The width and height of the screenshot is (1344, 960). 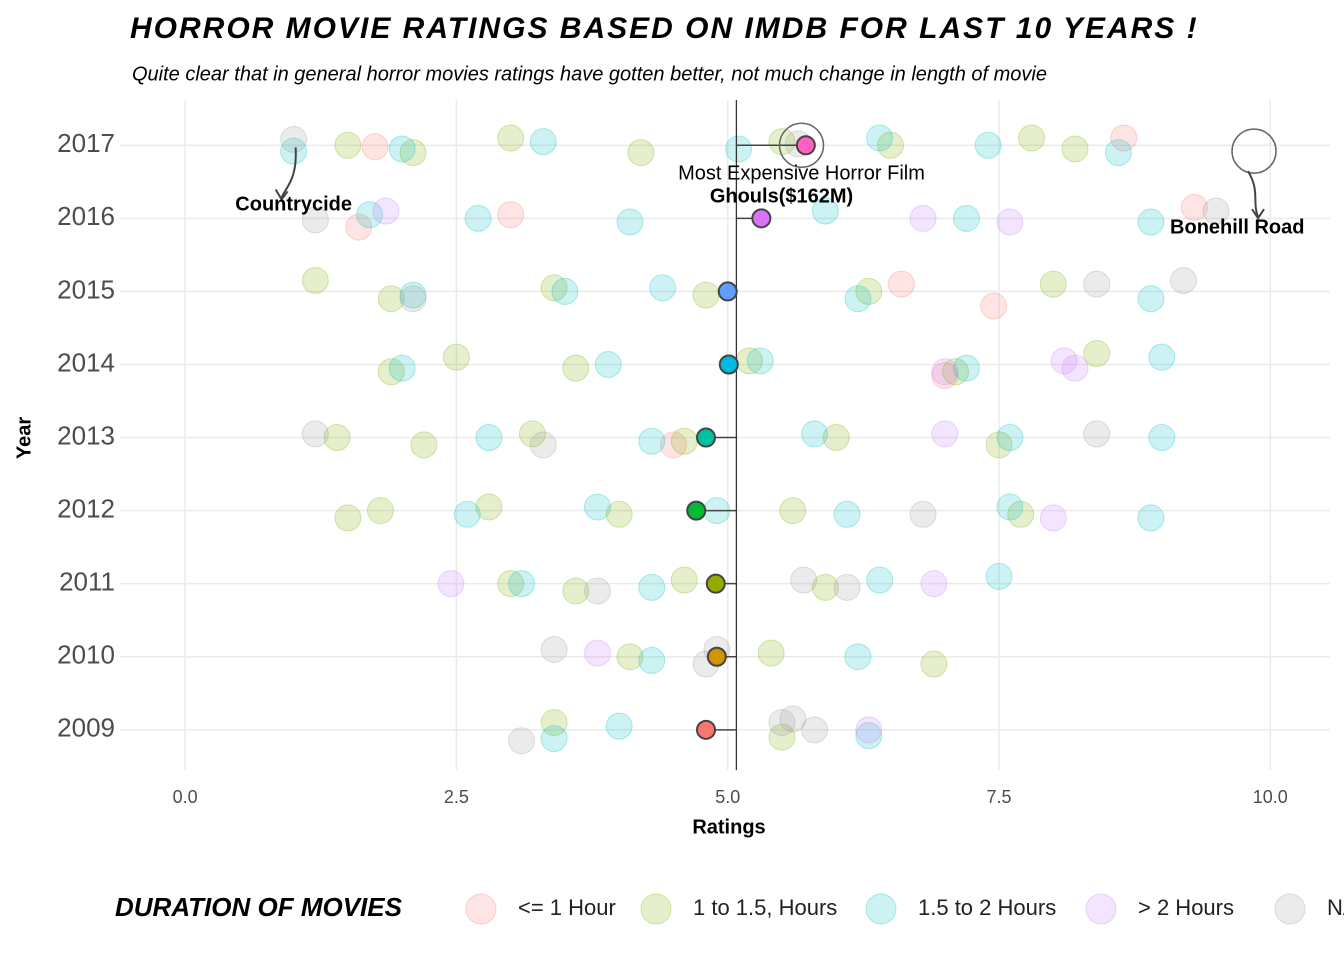 What do you see at coordinates (86, 435) in the screenshot?
I see `y-tick-label: 2013` at bounding box center [86, 435].